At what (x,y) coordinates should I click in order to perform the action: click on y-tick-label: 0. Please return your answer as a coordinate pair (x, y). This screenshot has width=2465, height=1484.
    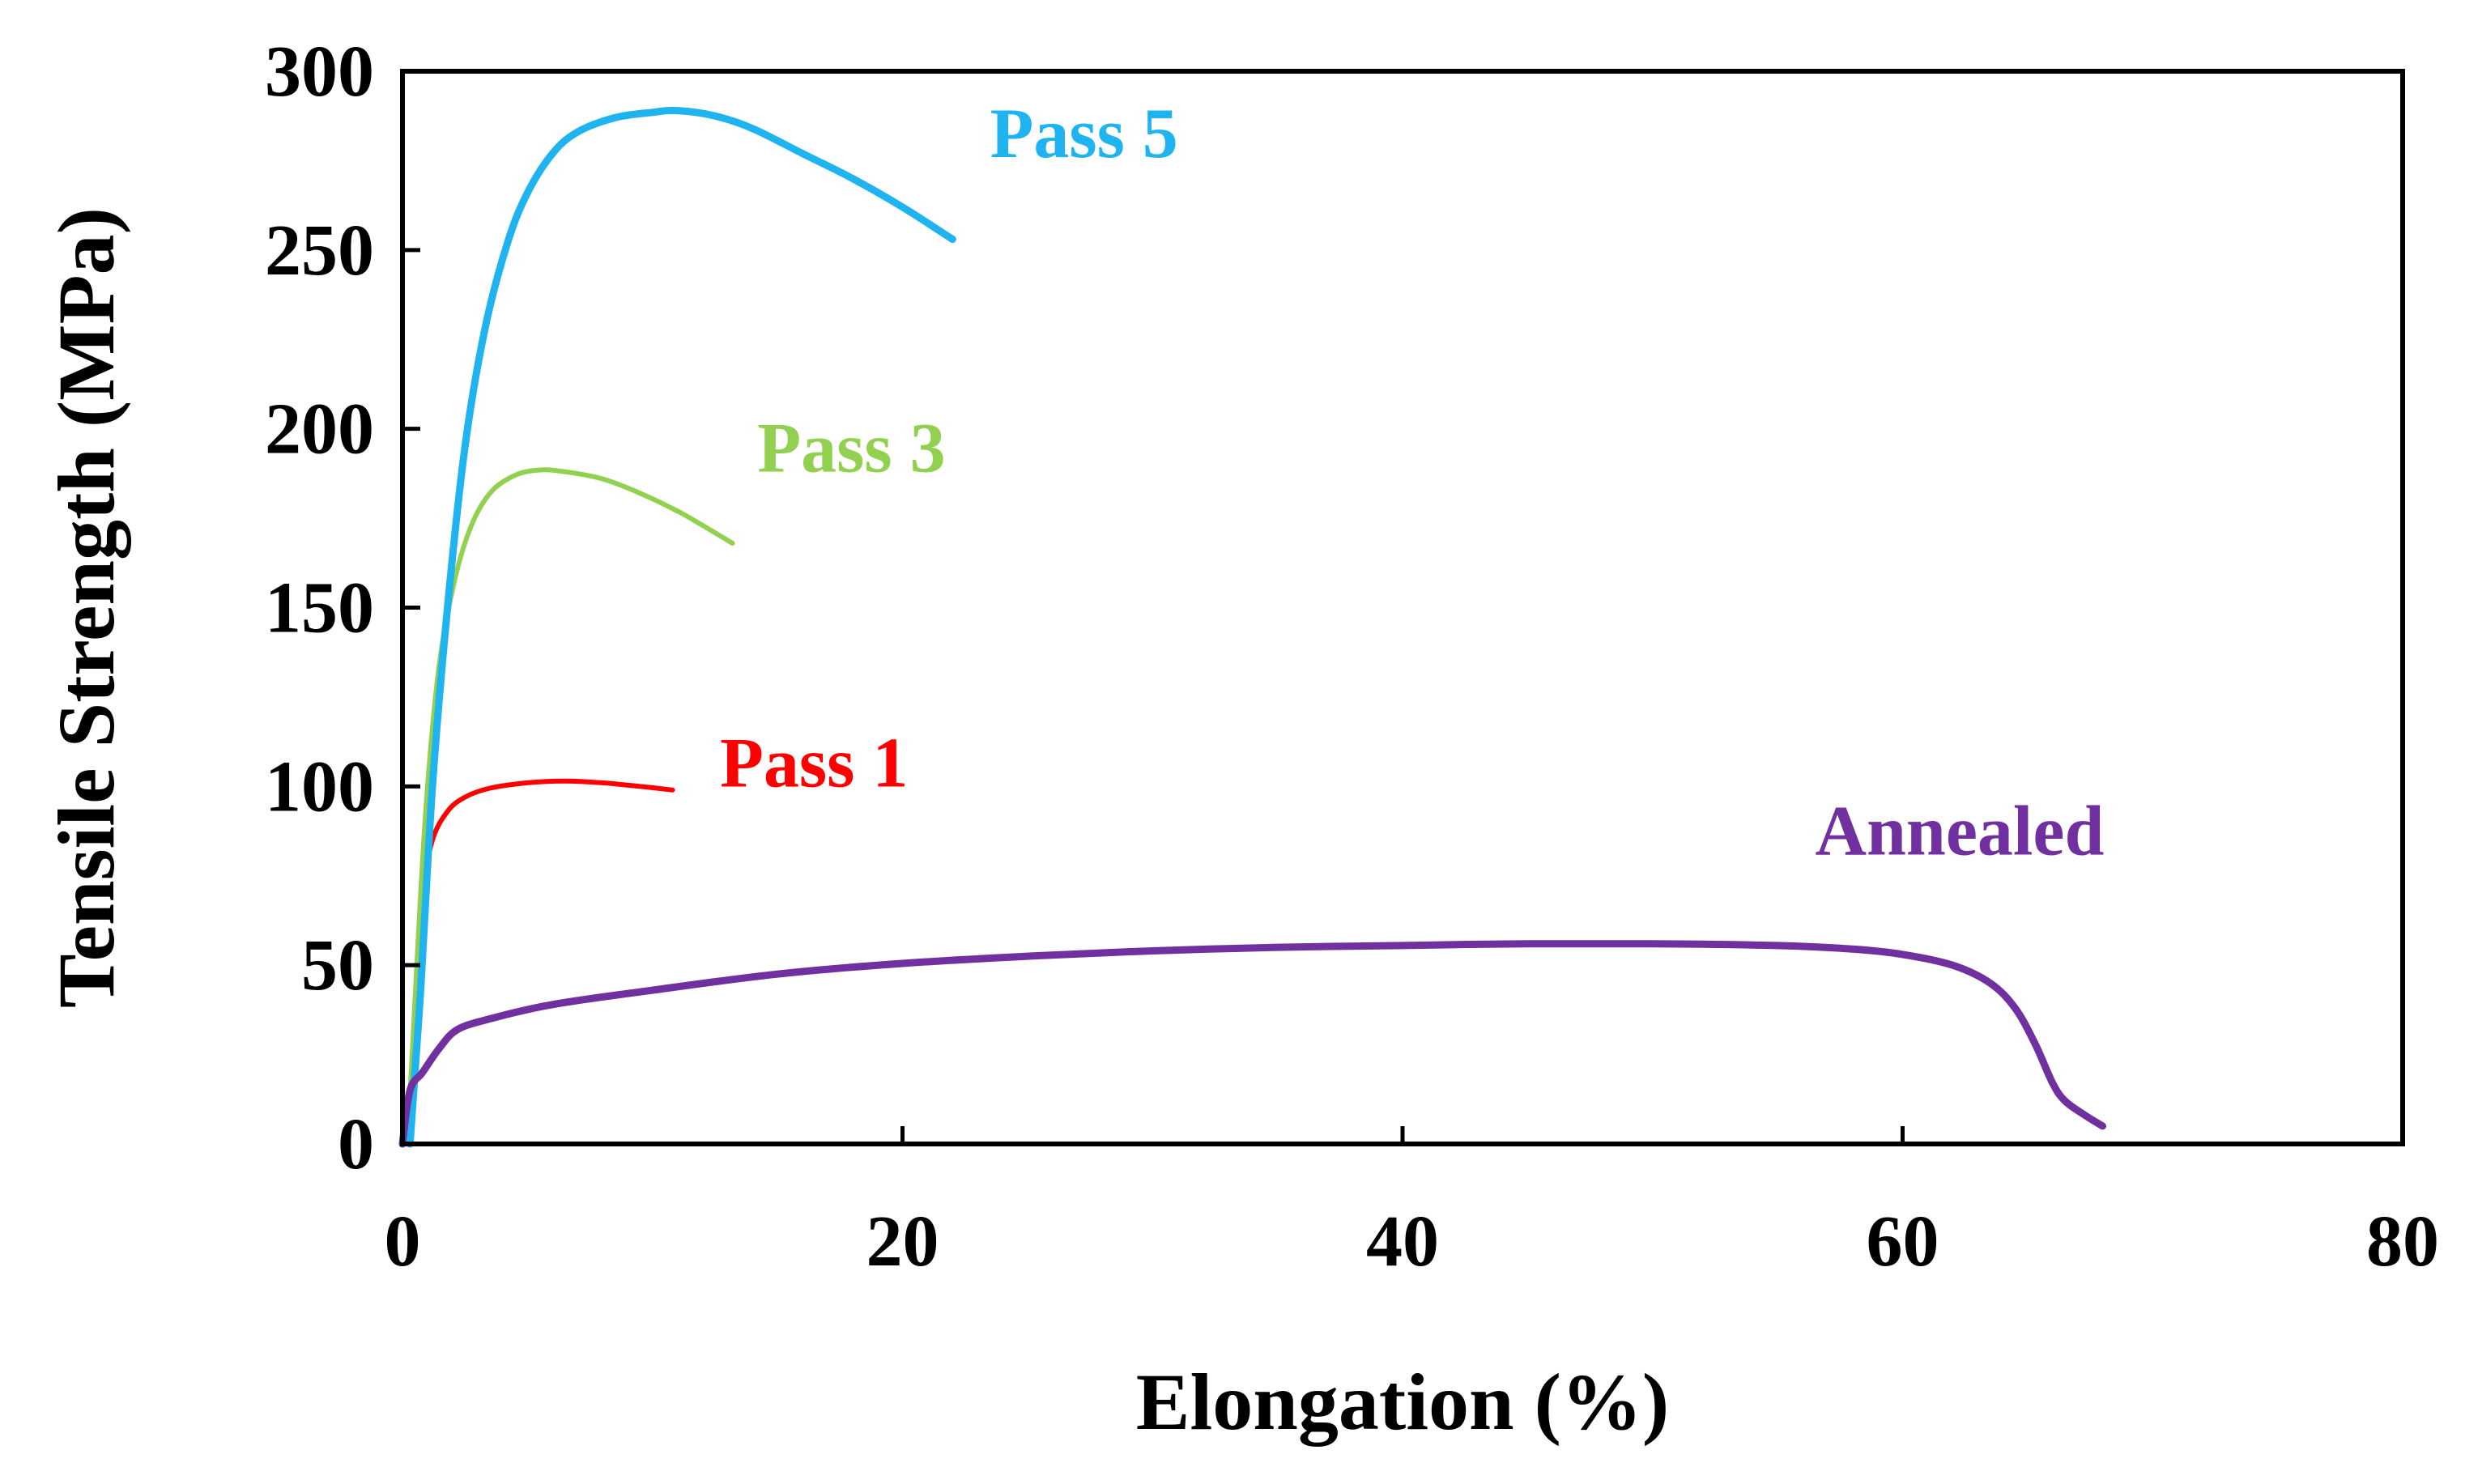
    Looking at the image, I should click on (356, 1144).